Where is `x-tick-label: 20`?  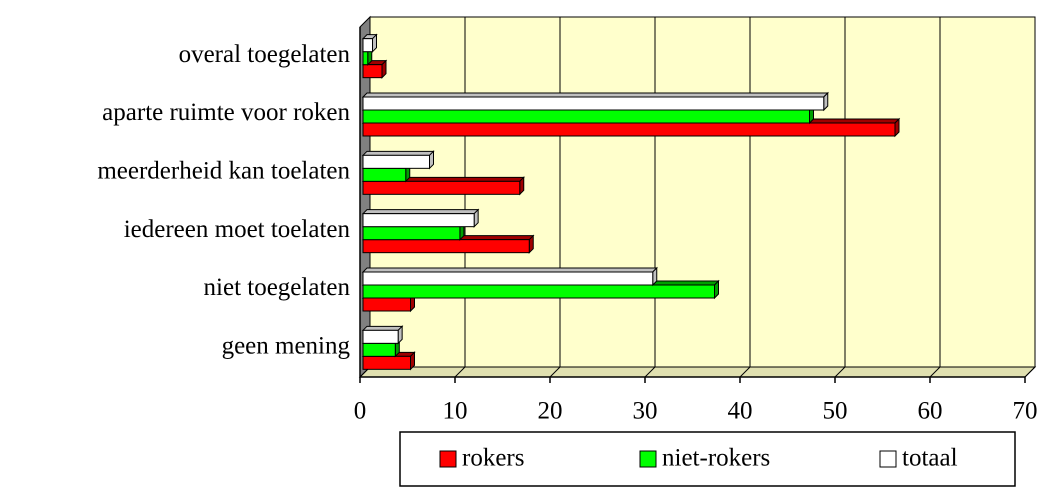
x-tick-label: 20 is located at coordinates (550, 411).